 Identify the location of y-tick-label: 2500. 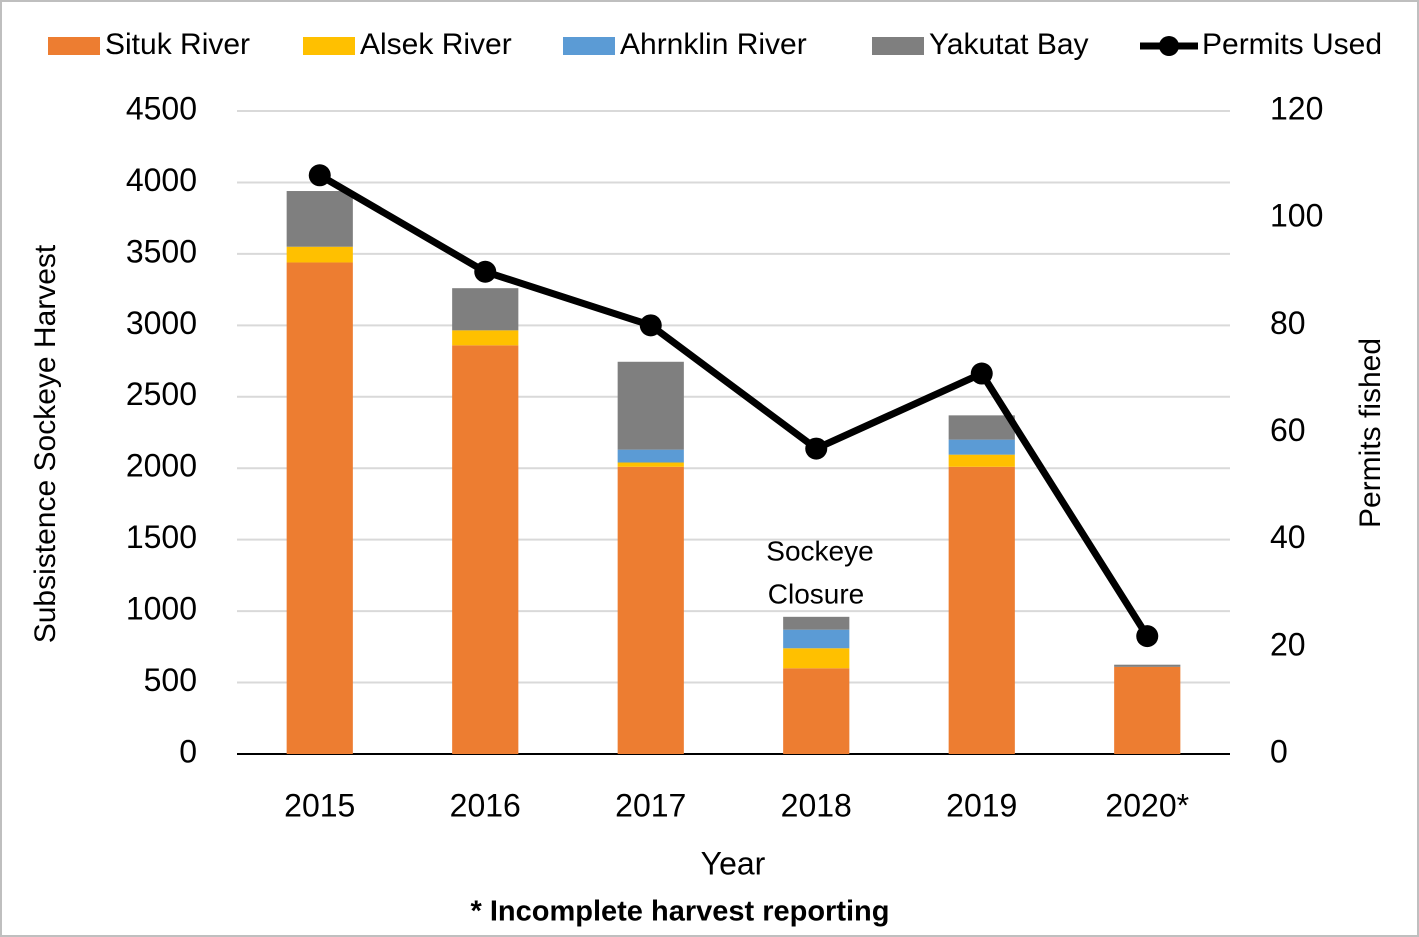
(161, 394).